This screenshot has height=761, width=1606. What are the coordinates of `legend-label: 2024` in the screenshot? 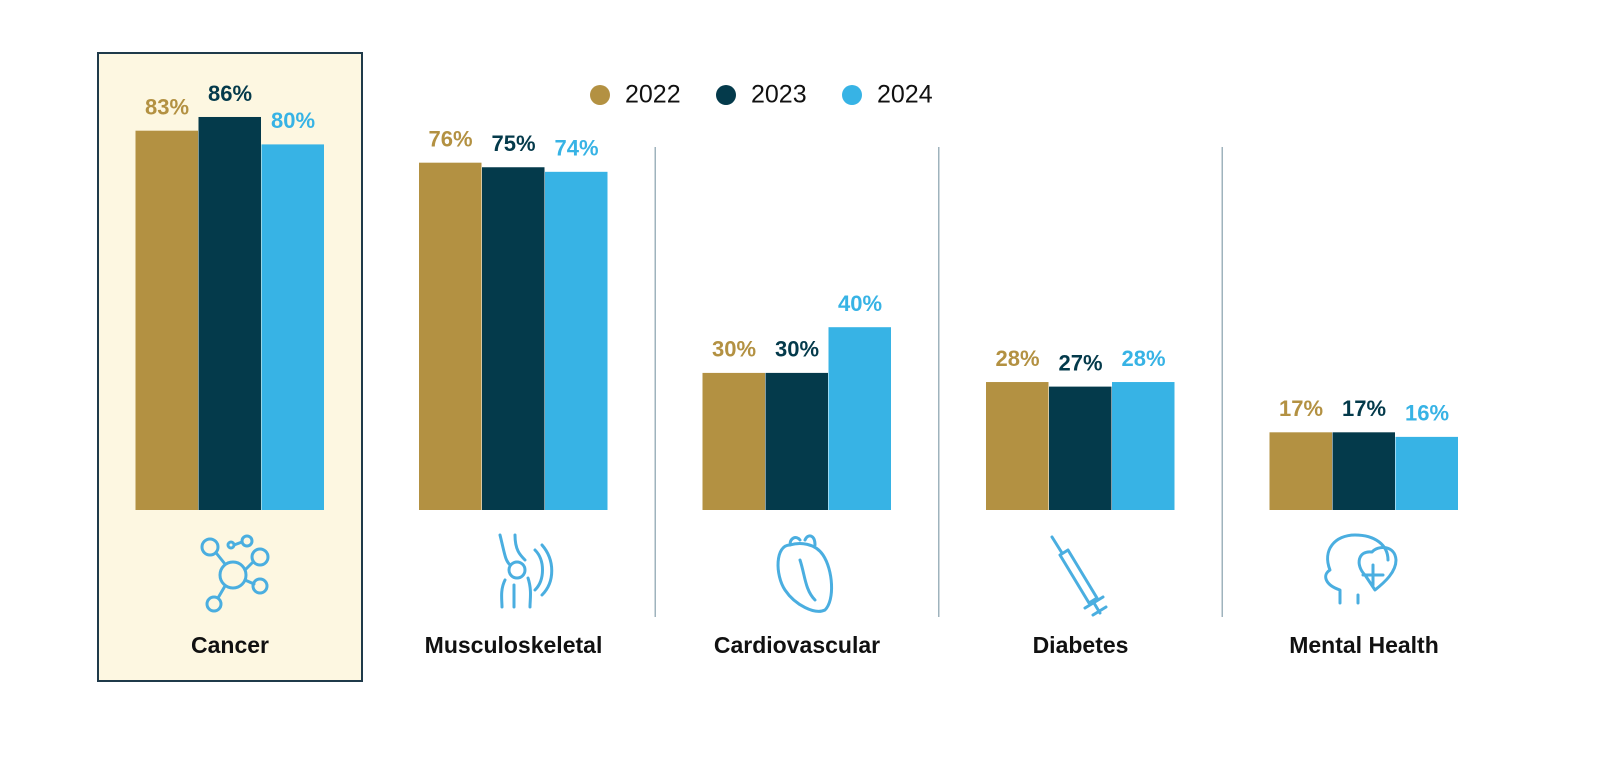 It's located at (905, 95).